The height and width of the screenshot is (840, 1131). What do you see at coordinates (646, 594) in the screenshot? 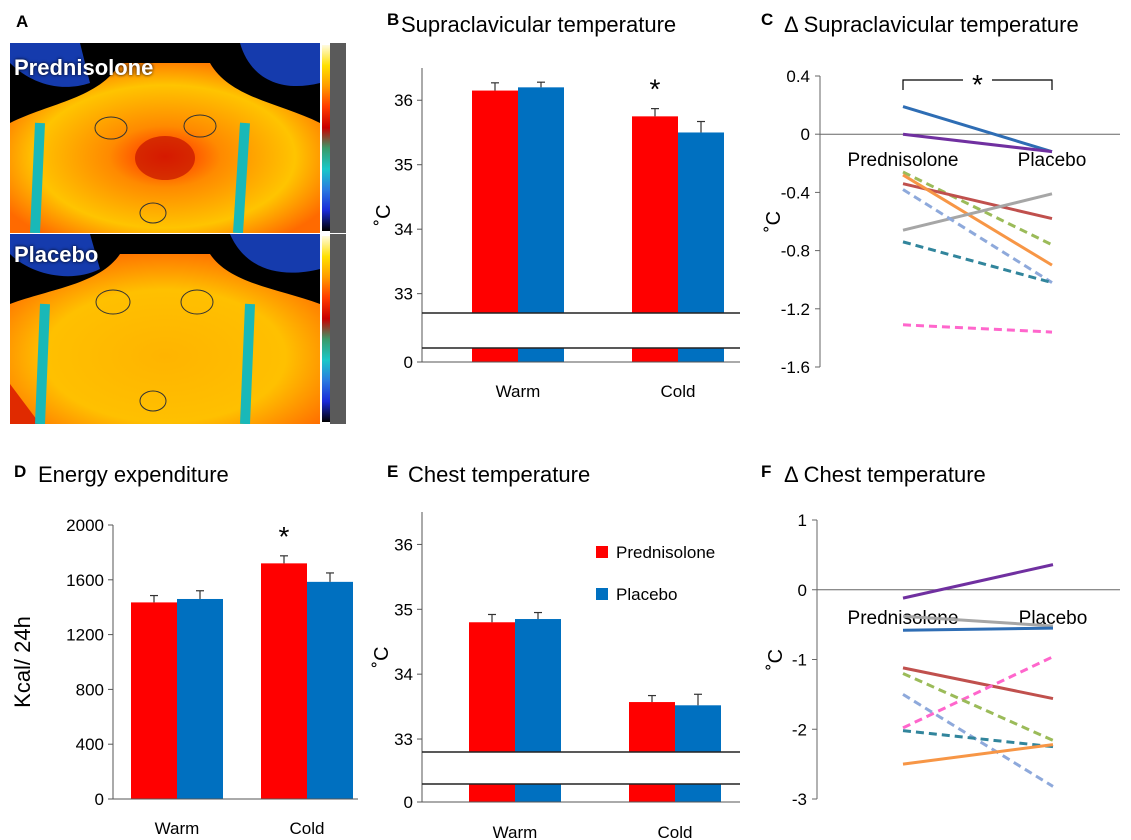
I see `legend-label-placebo: Placebo` at bounding box center [646, 594].